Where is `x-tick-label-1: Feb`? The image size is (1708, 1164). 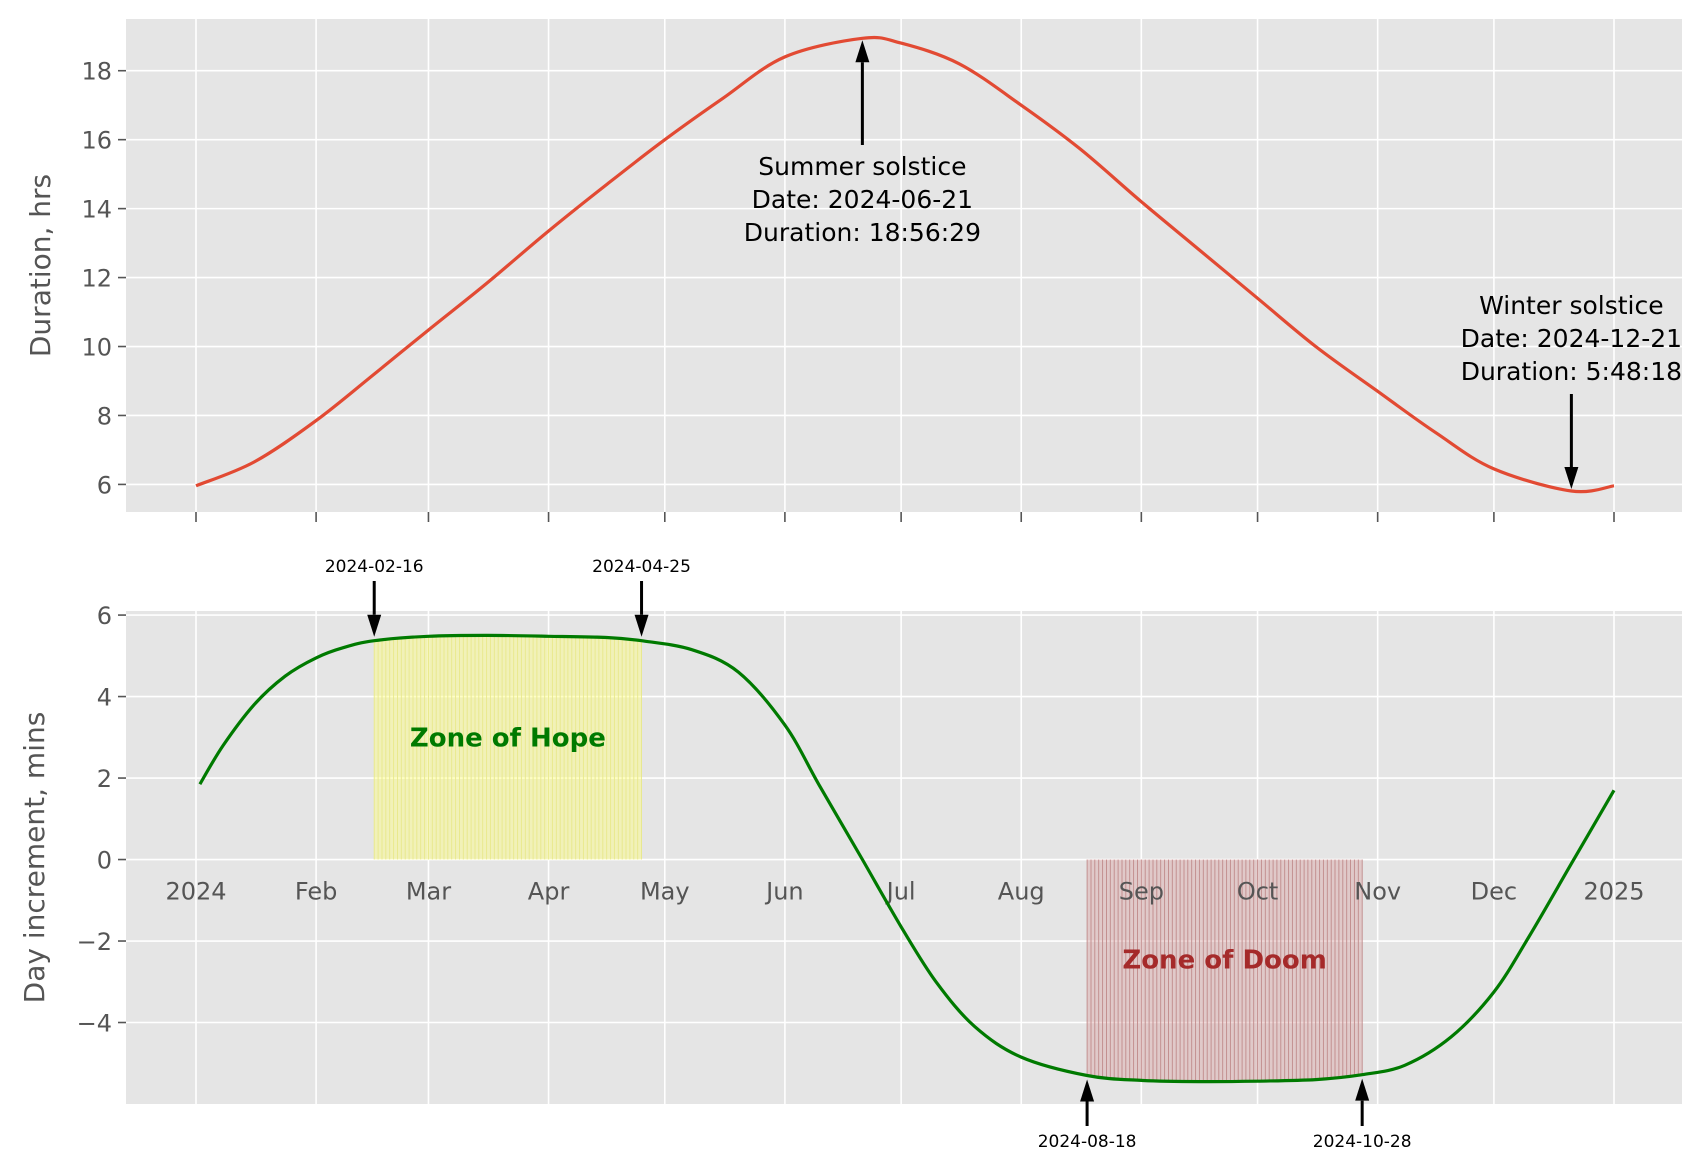 x-tick-label-1: Feb is located at coordinates (316, 892).